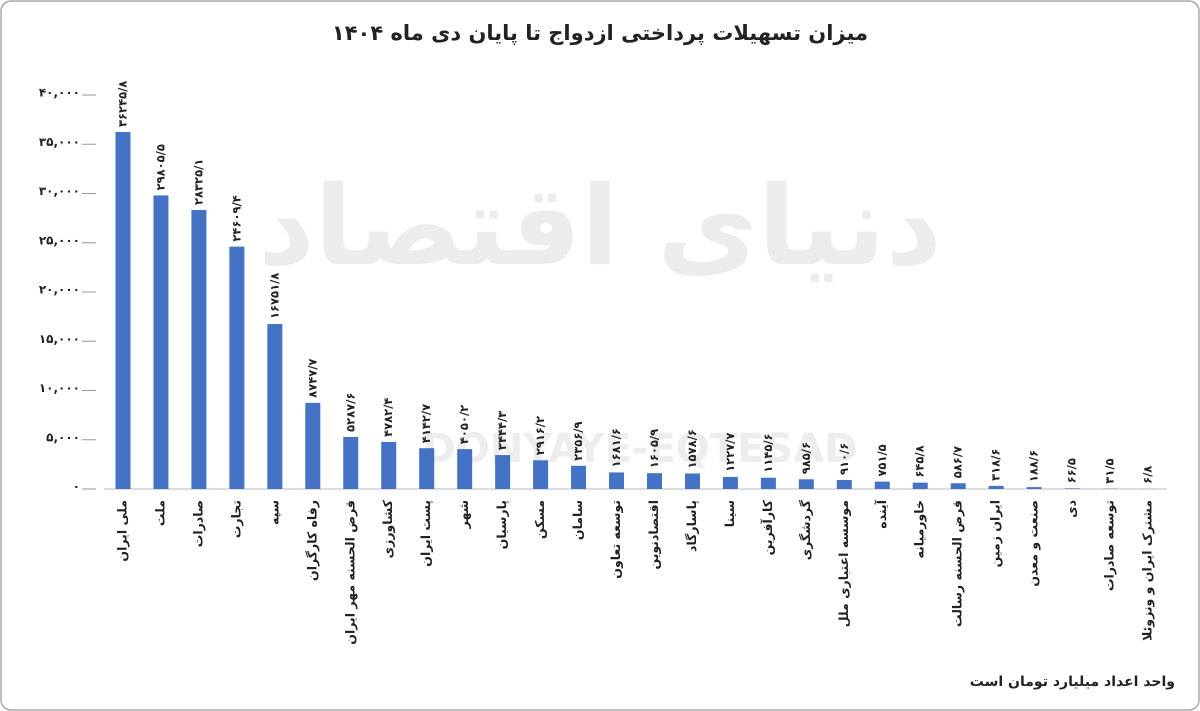 The height and width of the screenshot is (711, 1200). I want to click on x-tick-label: ملی ایران, so click(121, 531).